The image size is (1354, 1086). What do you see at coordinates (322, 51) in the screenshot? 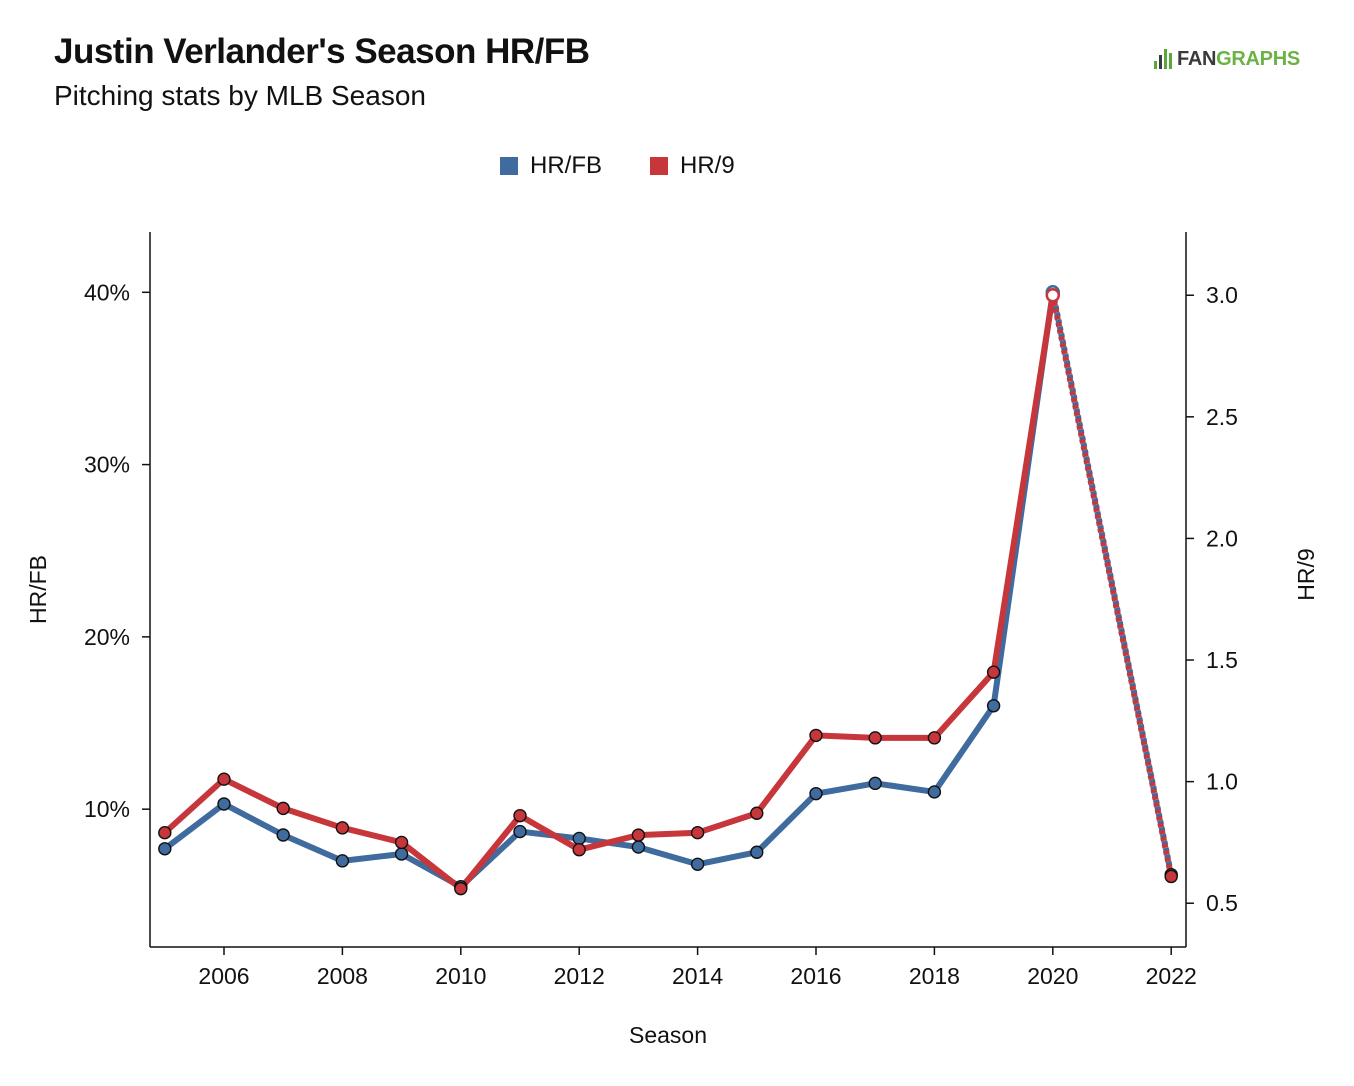
I see `chart-title: Justin Verlander's Season HR/FB` at bounding box center [322, 51].